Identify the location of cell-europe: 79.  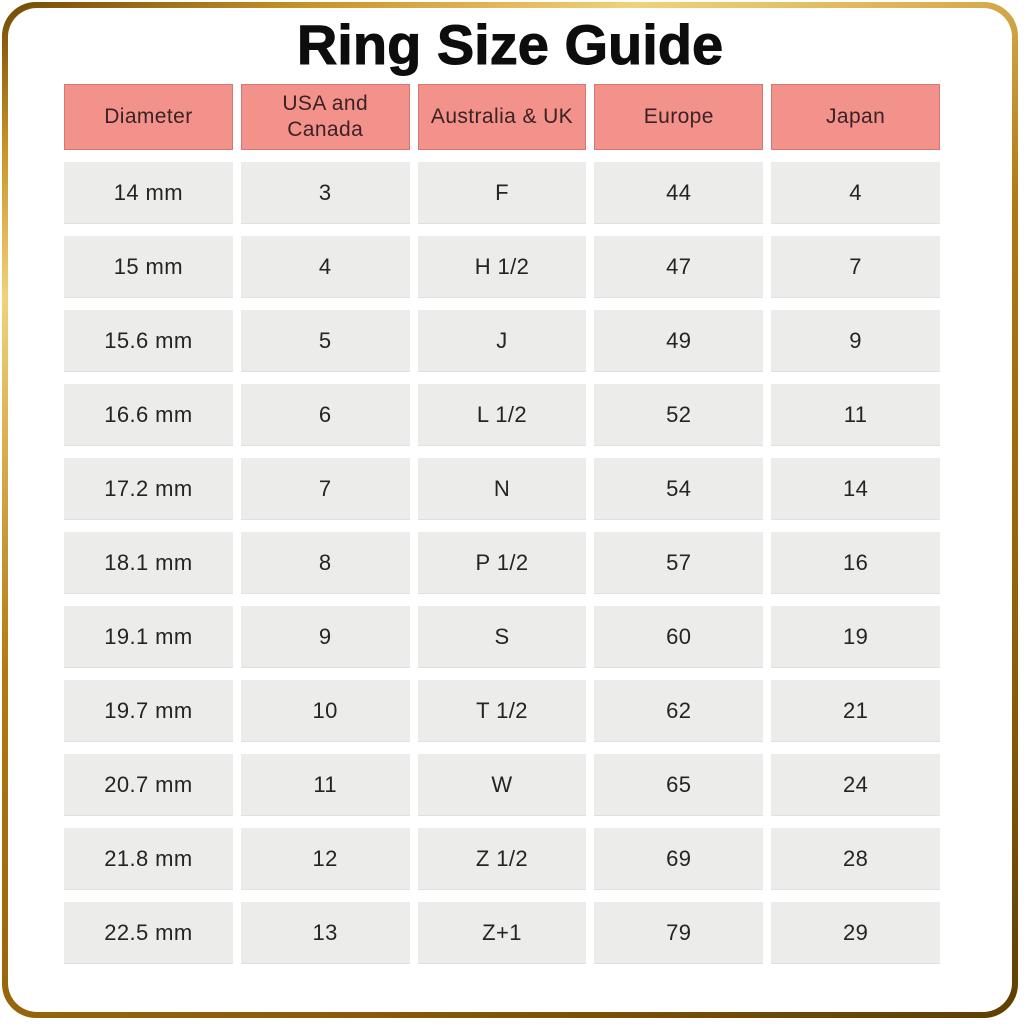
(679, 933).